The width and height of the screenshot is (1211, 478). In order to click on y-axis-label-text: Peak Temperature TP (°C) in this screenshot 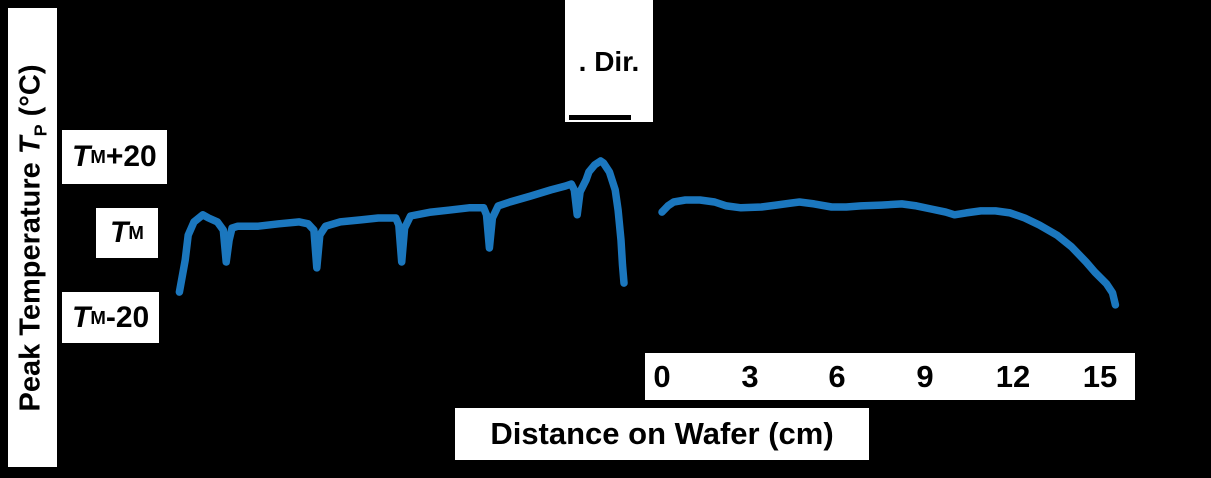, I will do `click(32, 237)`.